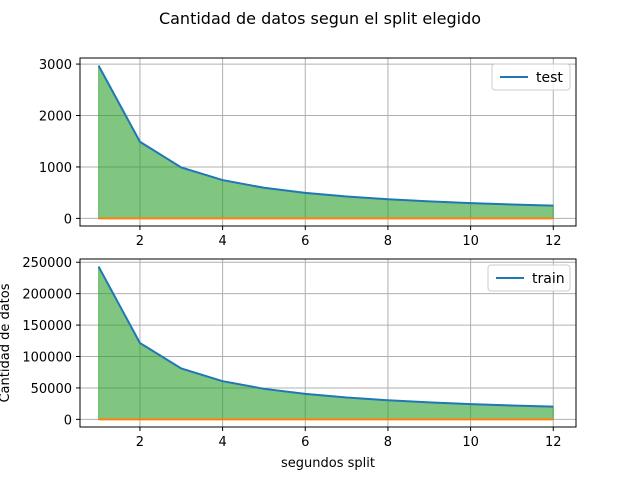 This screenshot has width=640, height=480. I want to click on y-tick-label: 50000, so click(51, 389).